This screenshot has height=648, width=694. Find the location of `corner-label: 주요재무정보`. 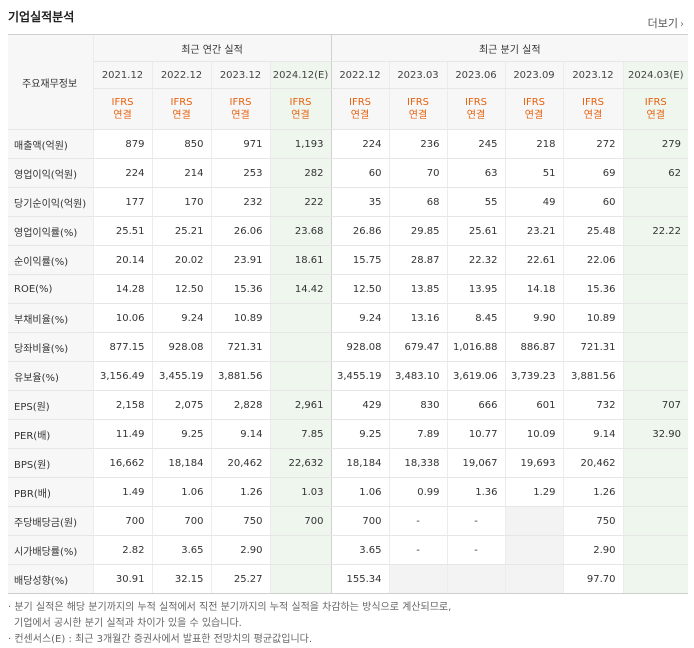

corner-label: 주요재무정보 is located at coordinates (50, 82).